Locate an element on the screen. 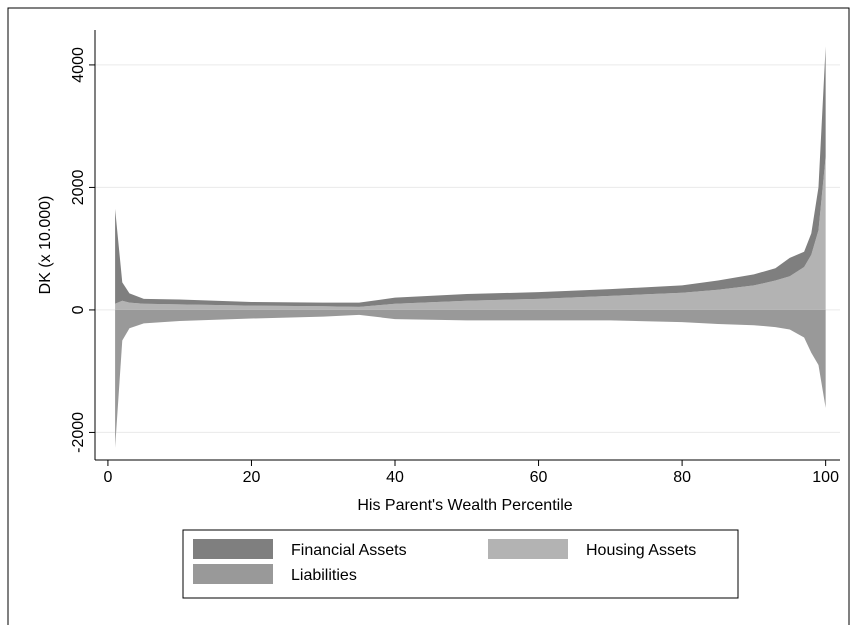 The height and width of the screenshot is (630, 852). x-axis-title: His Parent's Wealth Percentile is located at coordinates (464, 505).